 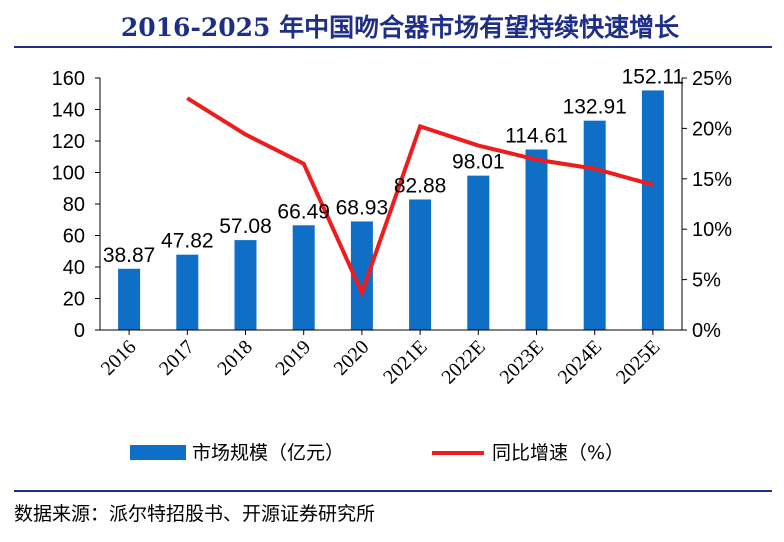 I want to click on left-axis-tick-label: 100, so click(x=68, y=174).